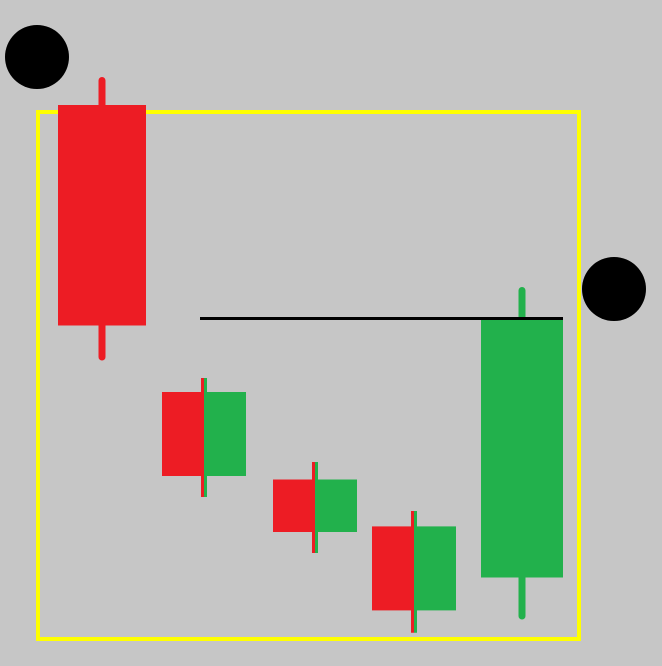  I want to click on candle-2-body-bullish-half, so click(225, 434).